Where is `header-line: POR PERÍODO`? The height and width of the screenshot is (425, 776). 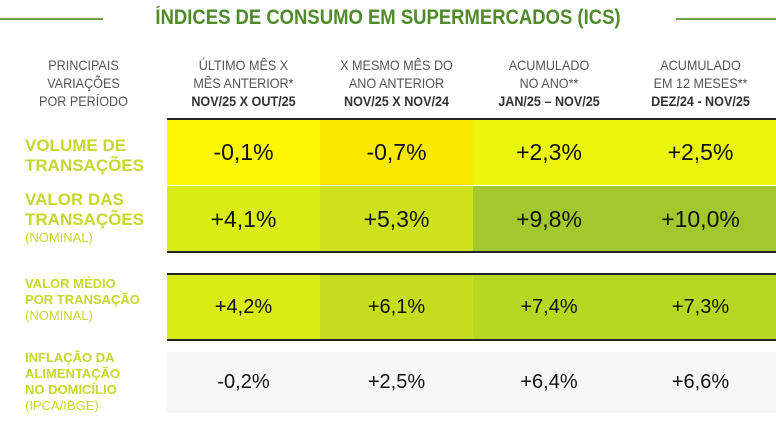
header-line: POR PERÍODO is located at coordinates (83, 101).